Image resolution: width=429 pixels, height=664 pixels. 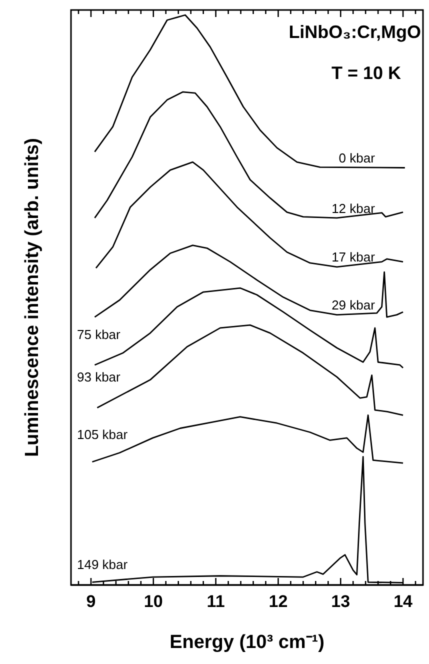 What do you see at coordinates (32, 297) in the screenshot?
I see `y-axis-title: Luminescence intensity (arb. units)` at bounding box center [32, 297].